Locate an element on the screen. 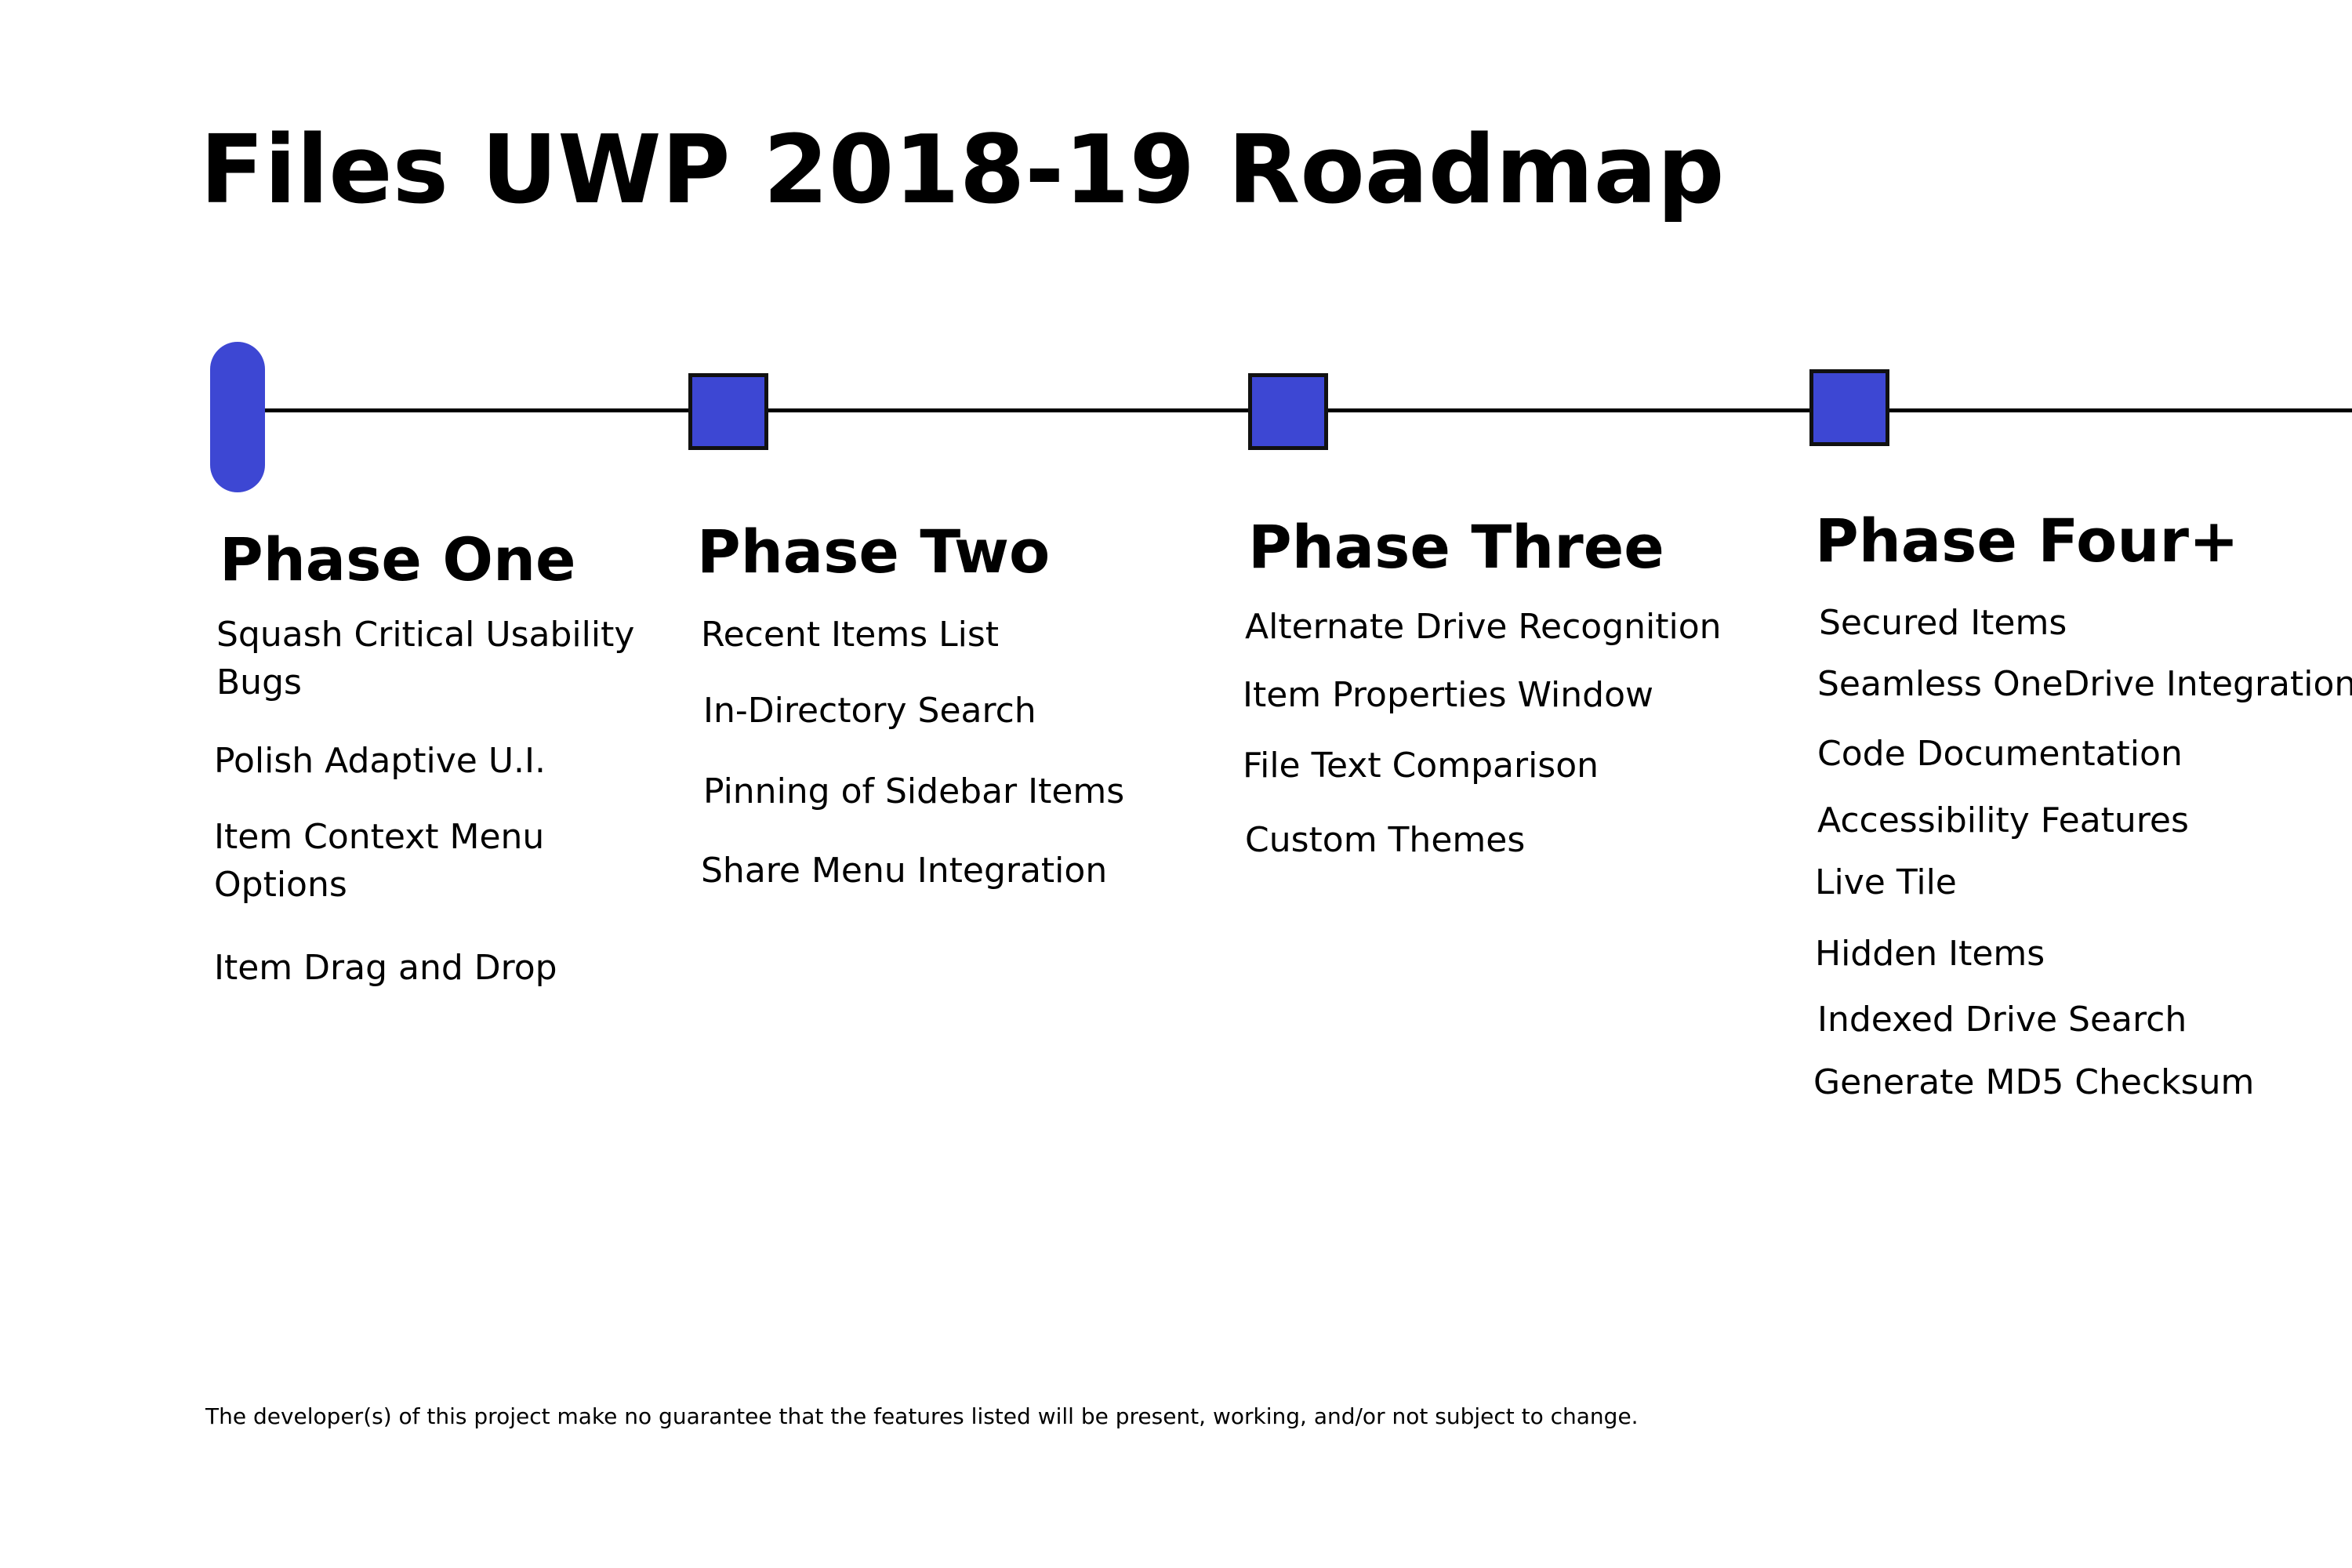  phase-four-item: Code Documentation is located at coordinates (2000, 754).